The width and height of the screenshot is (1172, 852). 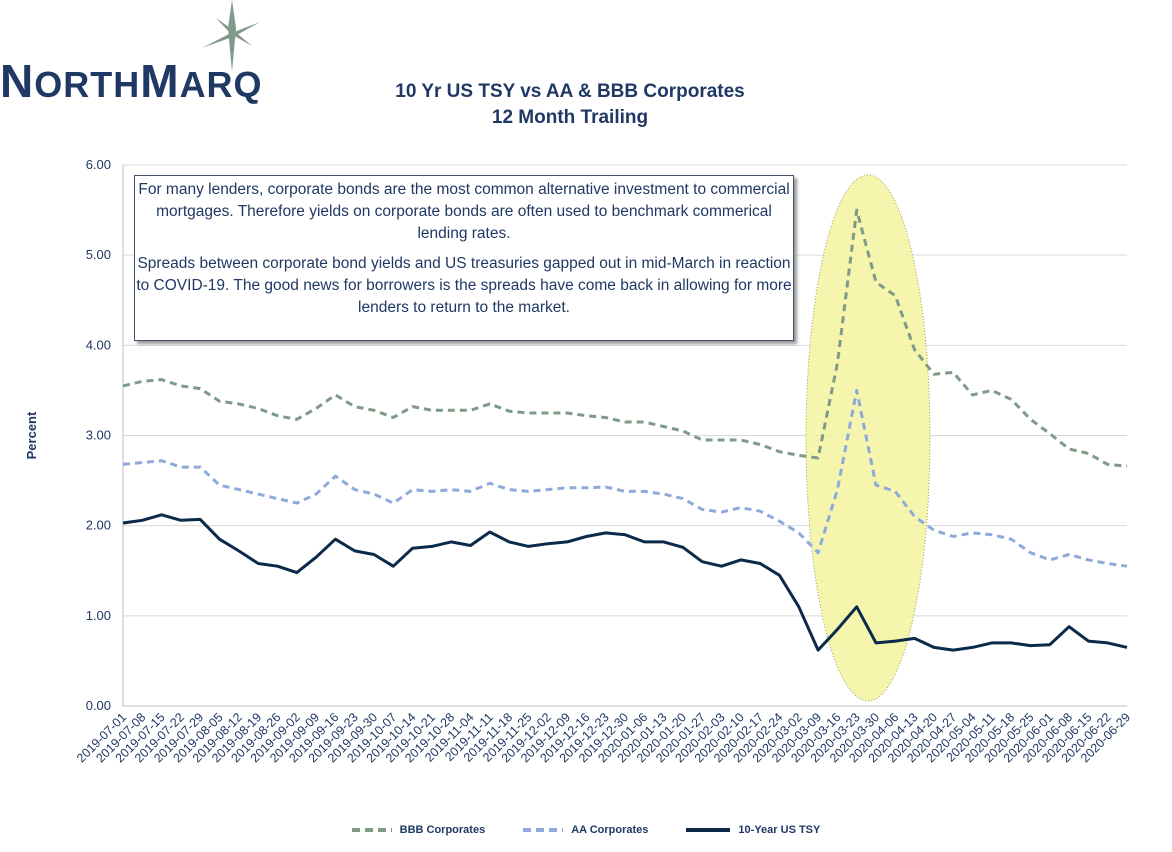 I want to click on northmarq-logo: NORTHMARQ, so click(x=131, y=53).